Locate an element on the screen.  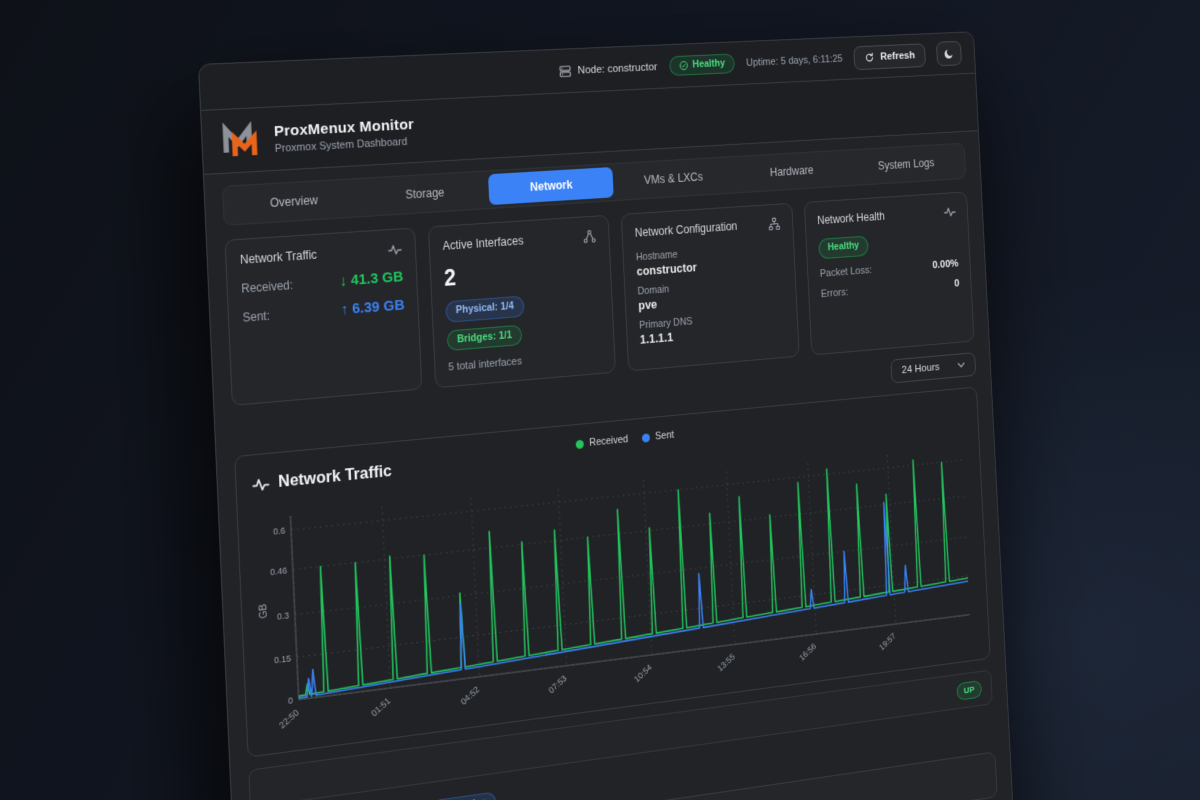
network-configuration-title: Network Configuration is located at coordinates (686, 229).